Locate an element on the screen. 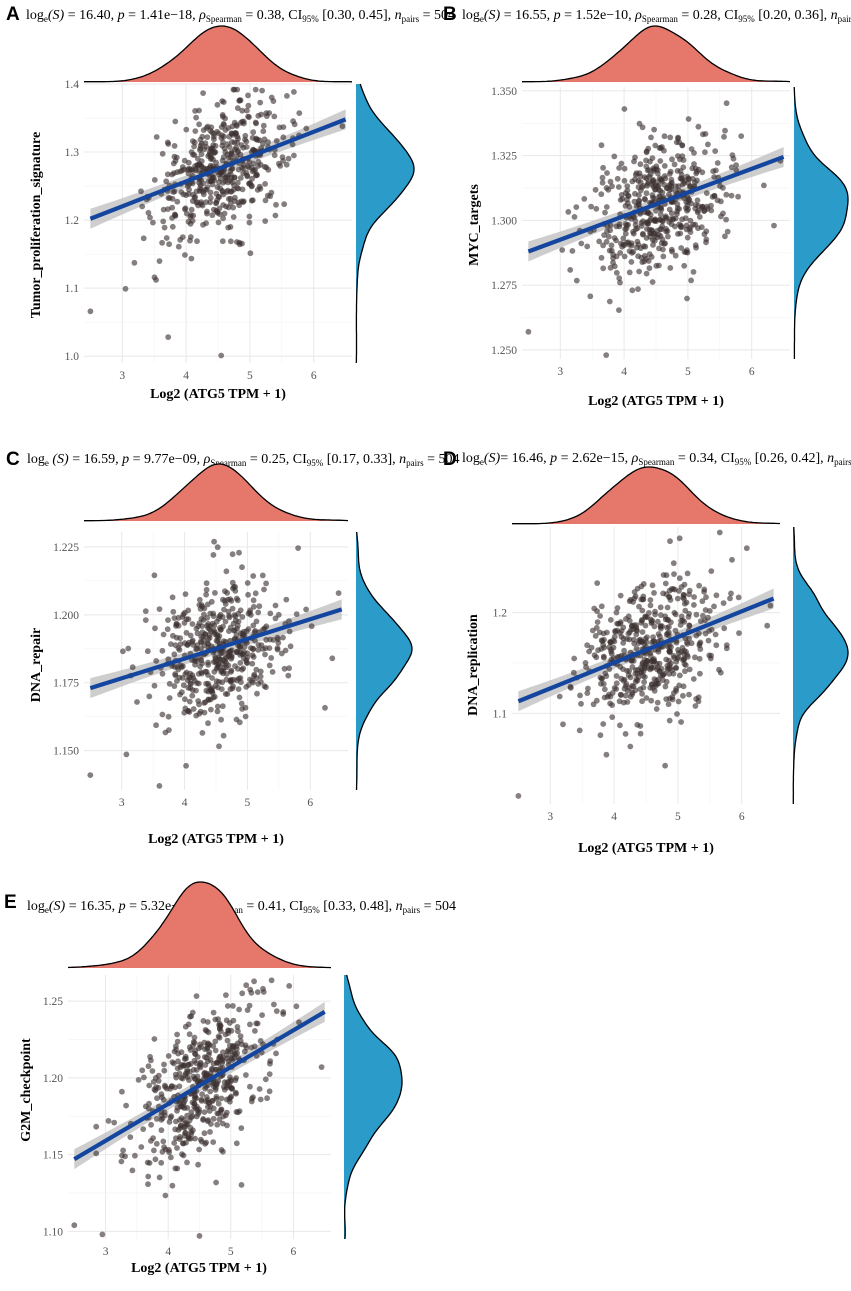  y-axis-title: G2M_checkpoint is located at coordinates (26, 1090).